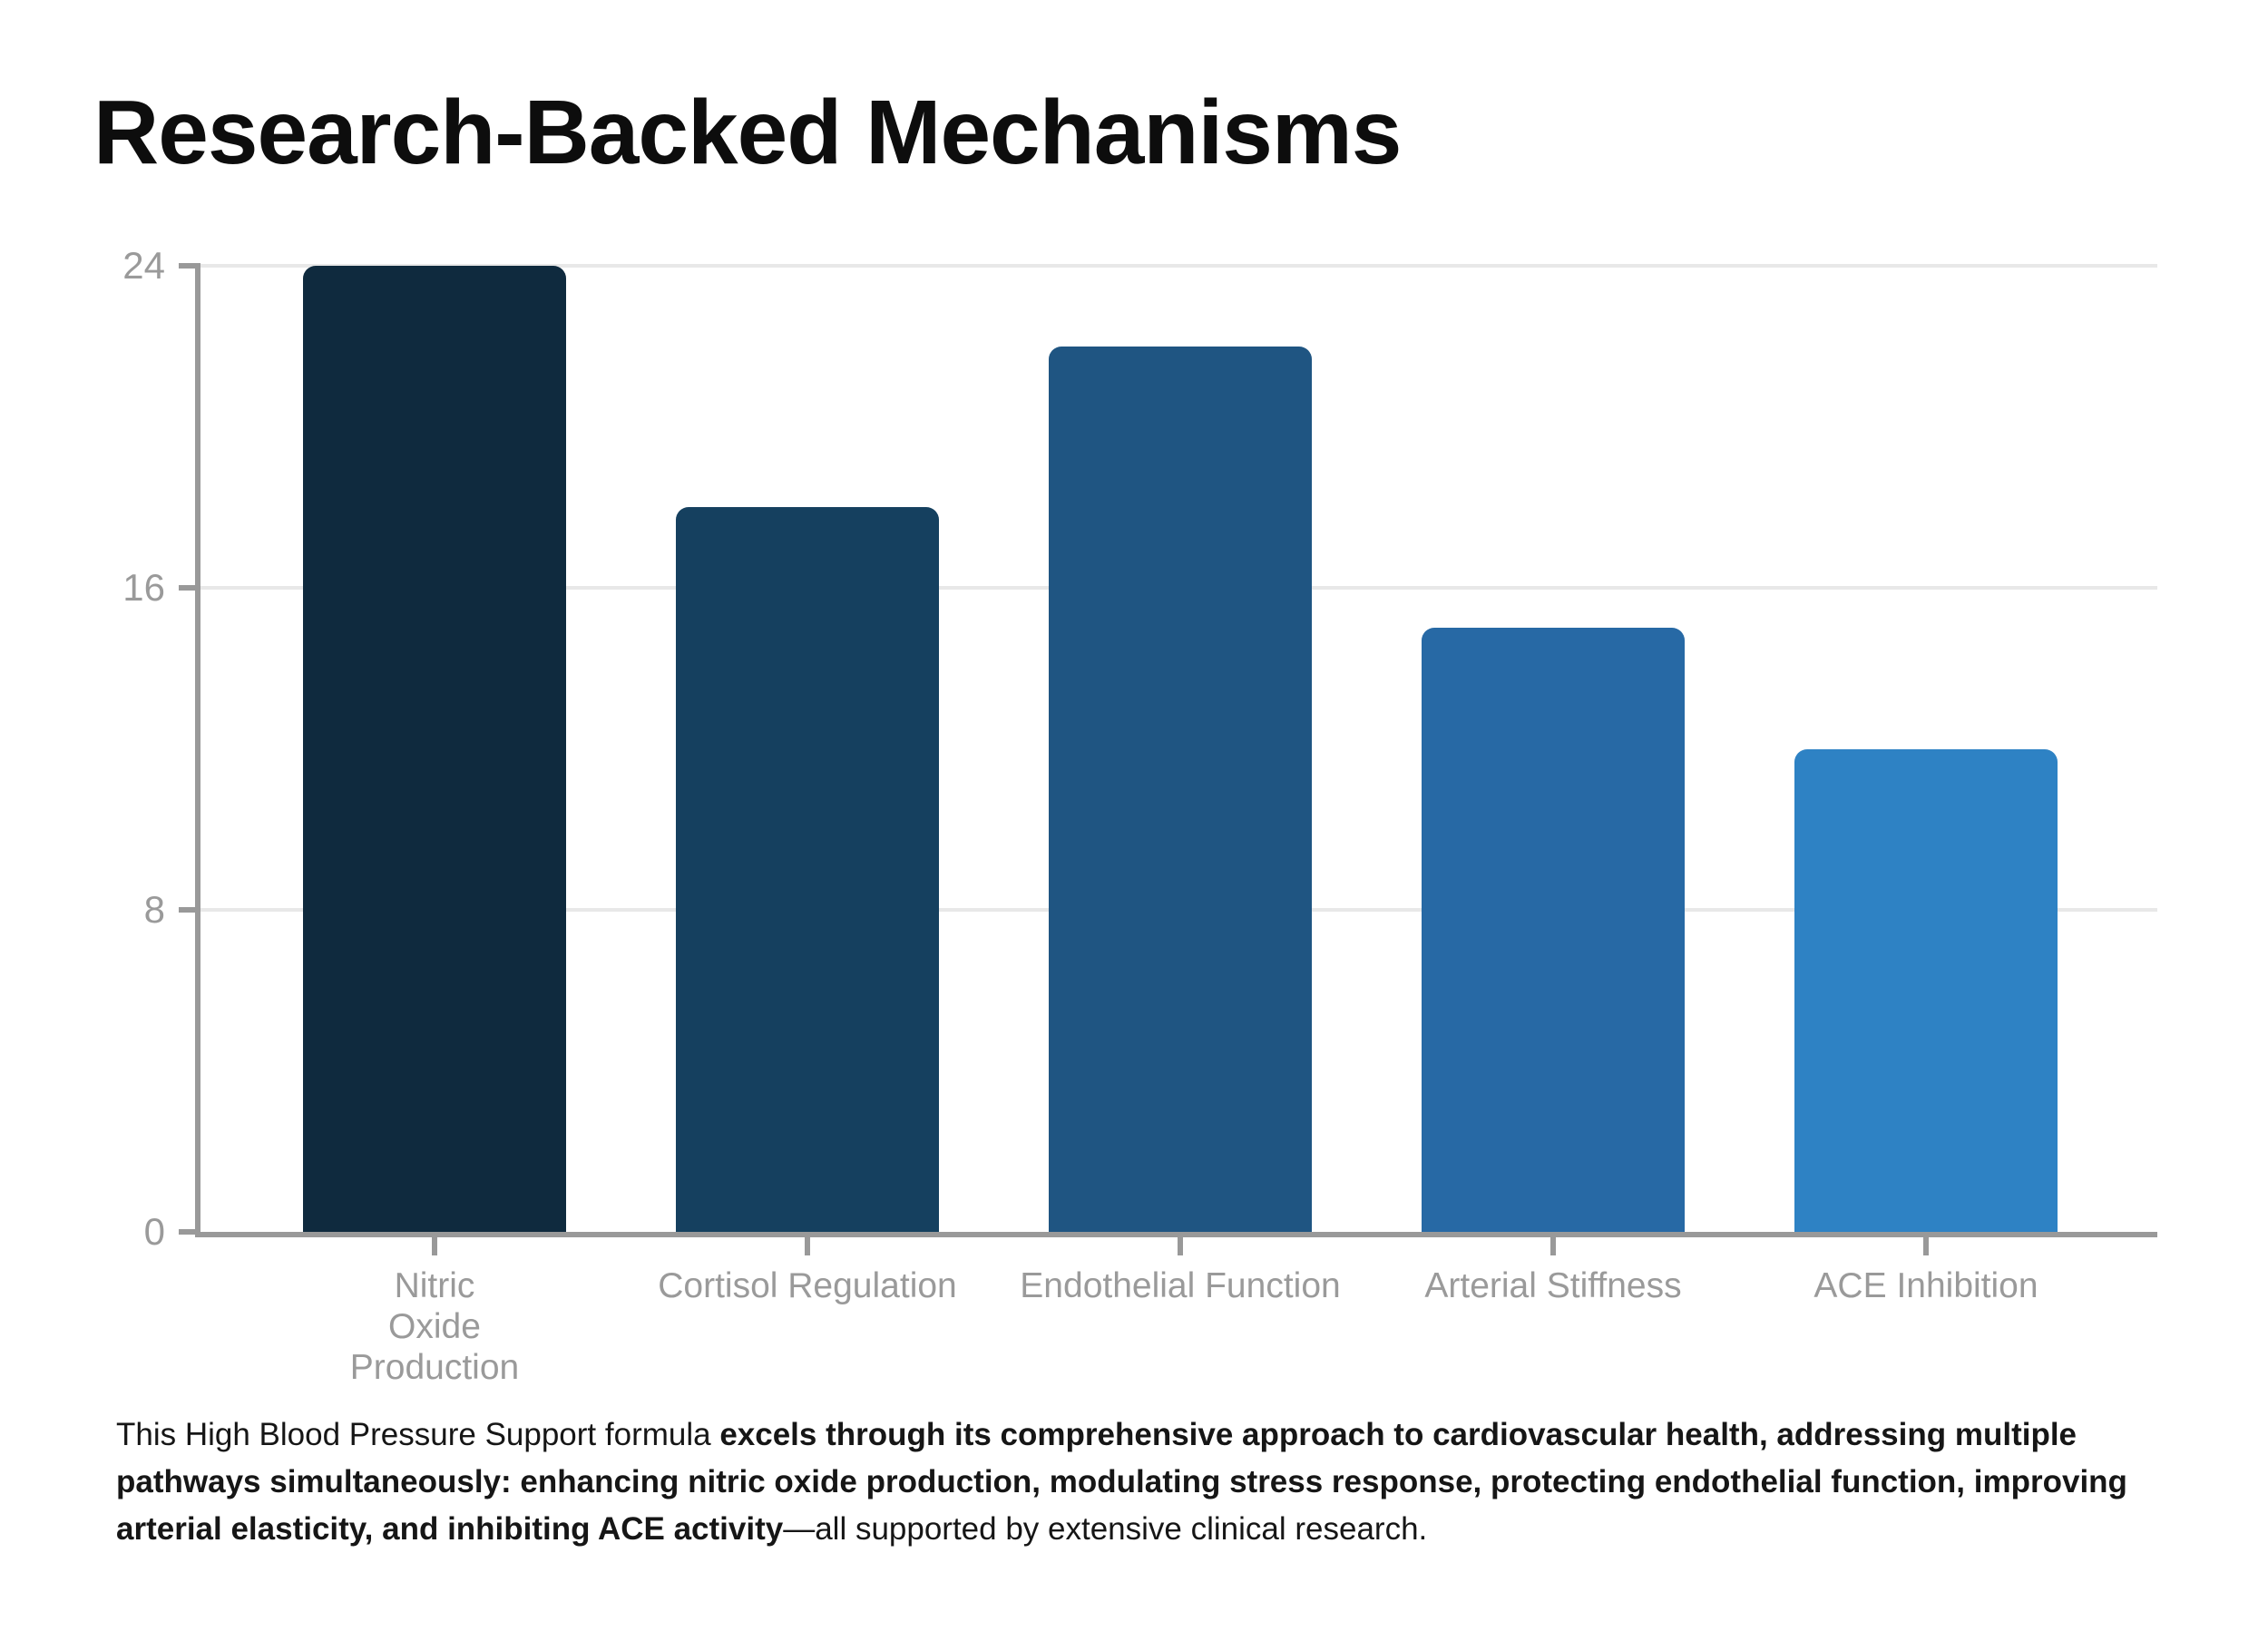 Image resolution: width=2268 pixels, height=1631 pixels. What do you see at coordinates (144, 266) in the screenshot?
I see `y-axis-label: 24` at bounding box center [144, 266].